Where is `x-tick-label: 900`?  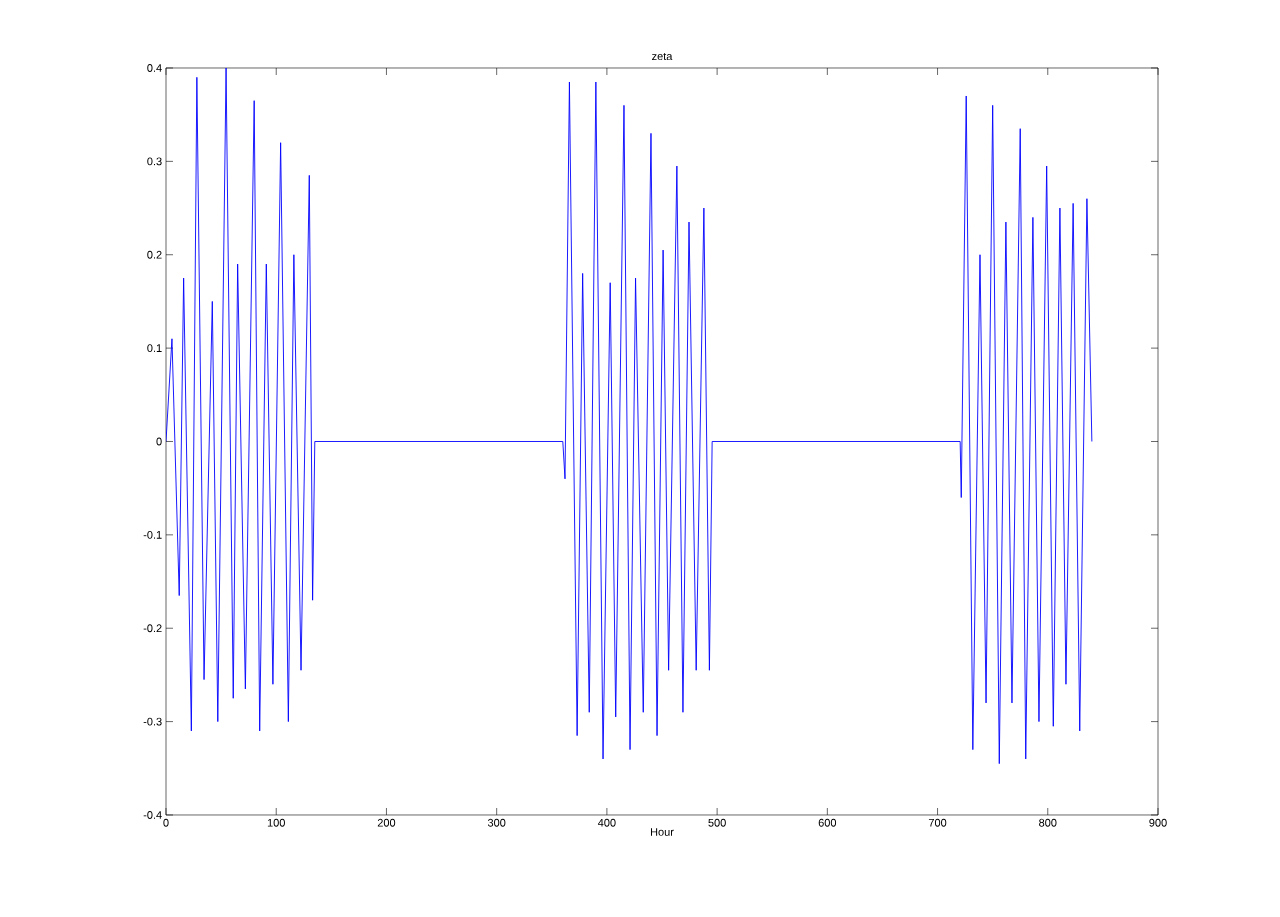
x-tick-label: 900 is located at coordinates (1158, 822).